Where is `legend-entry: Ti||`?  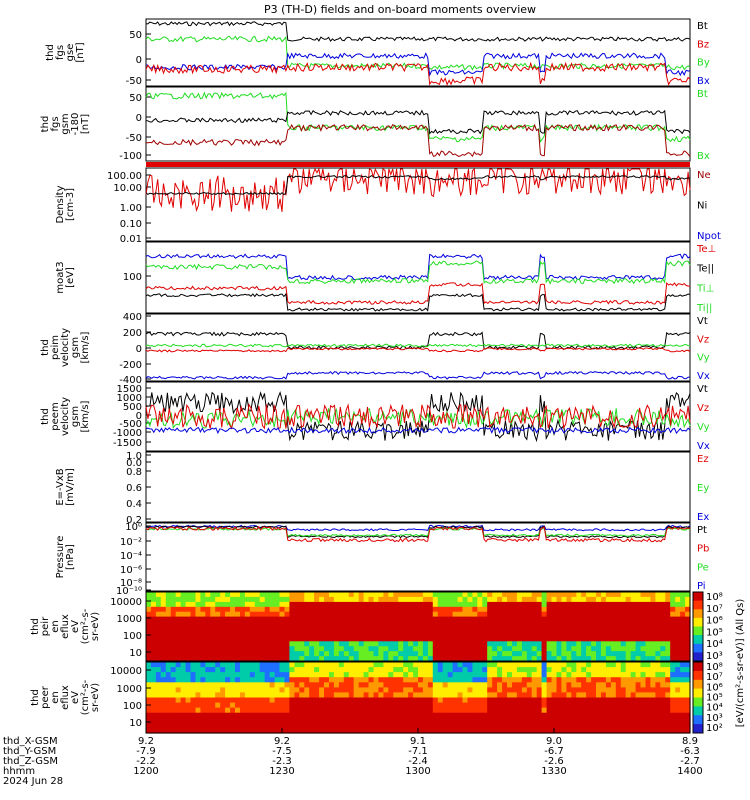 legend-entry: Ti|| is located at coordinates (704, 308).